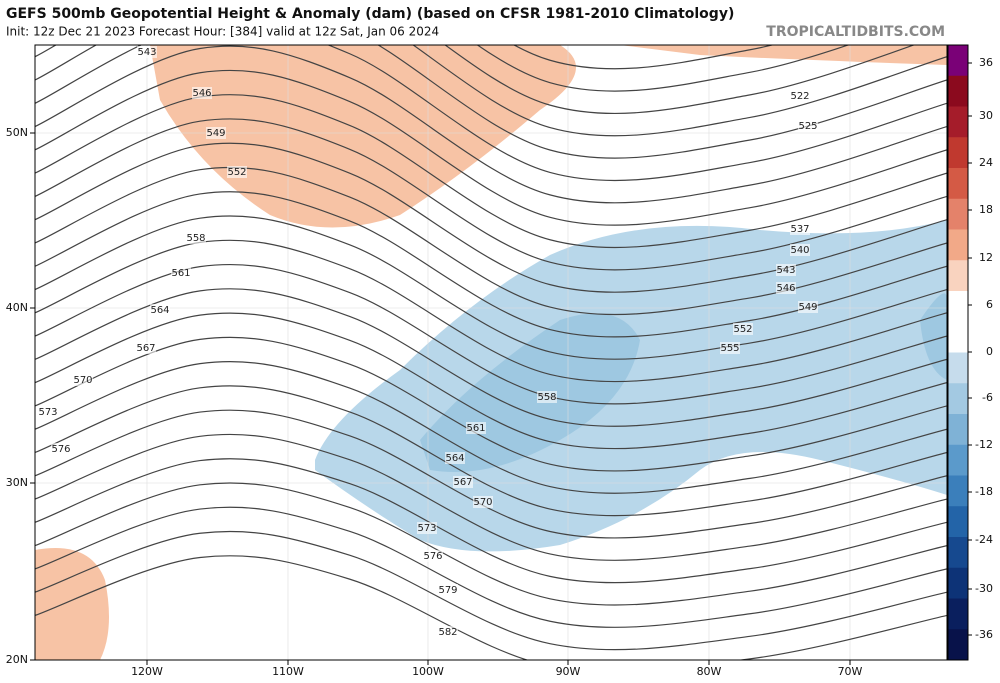 The image size is (1000, 683). Describe the element at coordinates (984, 491) in the screenshot. I see `colorbar-label: -18` at that location.